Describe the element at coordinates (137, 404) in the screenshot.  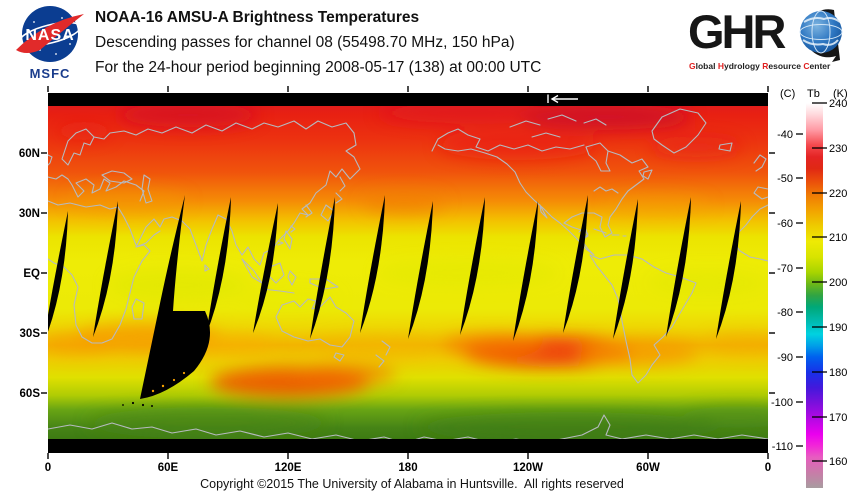
I see `wedge-speckles` at that location.